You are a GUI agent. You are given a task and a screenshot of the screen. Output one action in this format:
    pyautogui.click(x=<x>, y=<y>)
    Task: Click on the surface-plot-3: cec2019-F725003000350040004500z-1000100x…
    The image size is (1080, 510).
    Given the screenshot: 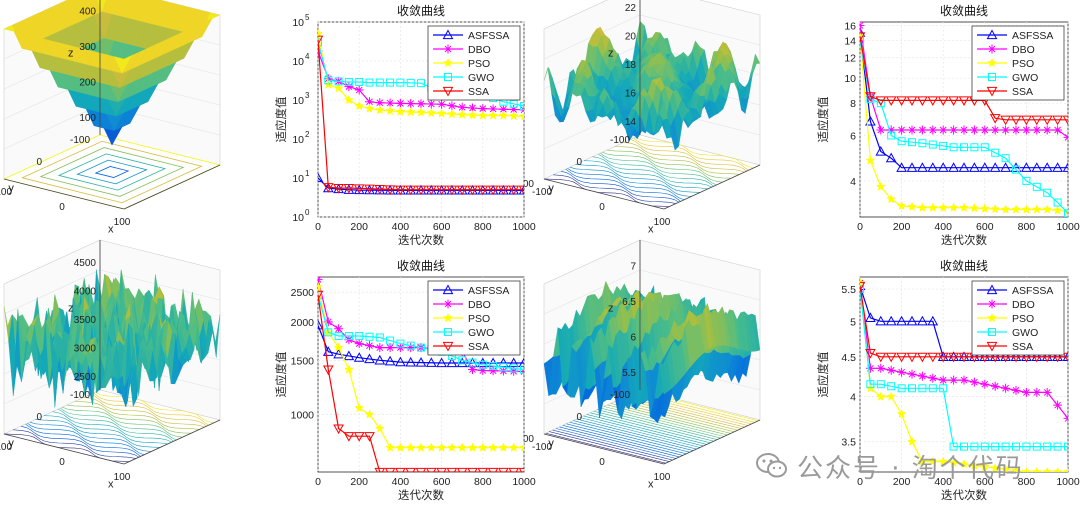 What is the action you would take?
    pyautogui.click(x=110, y=365)
    